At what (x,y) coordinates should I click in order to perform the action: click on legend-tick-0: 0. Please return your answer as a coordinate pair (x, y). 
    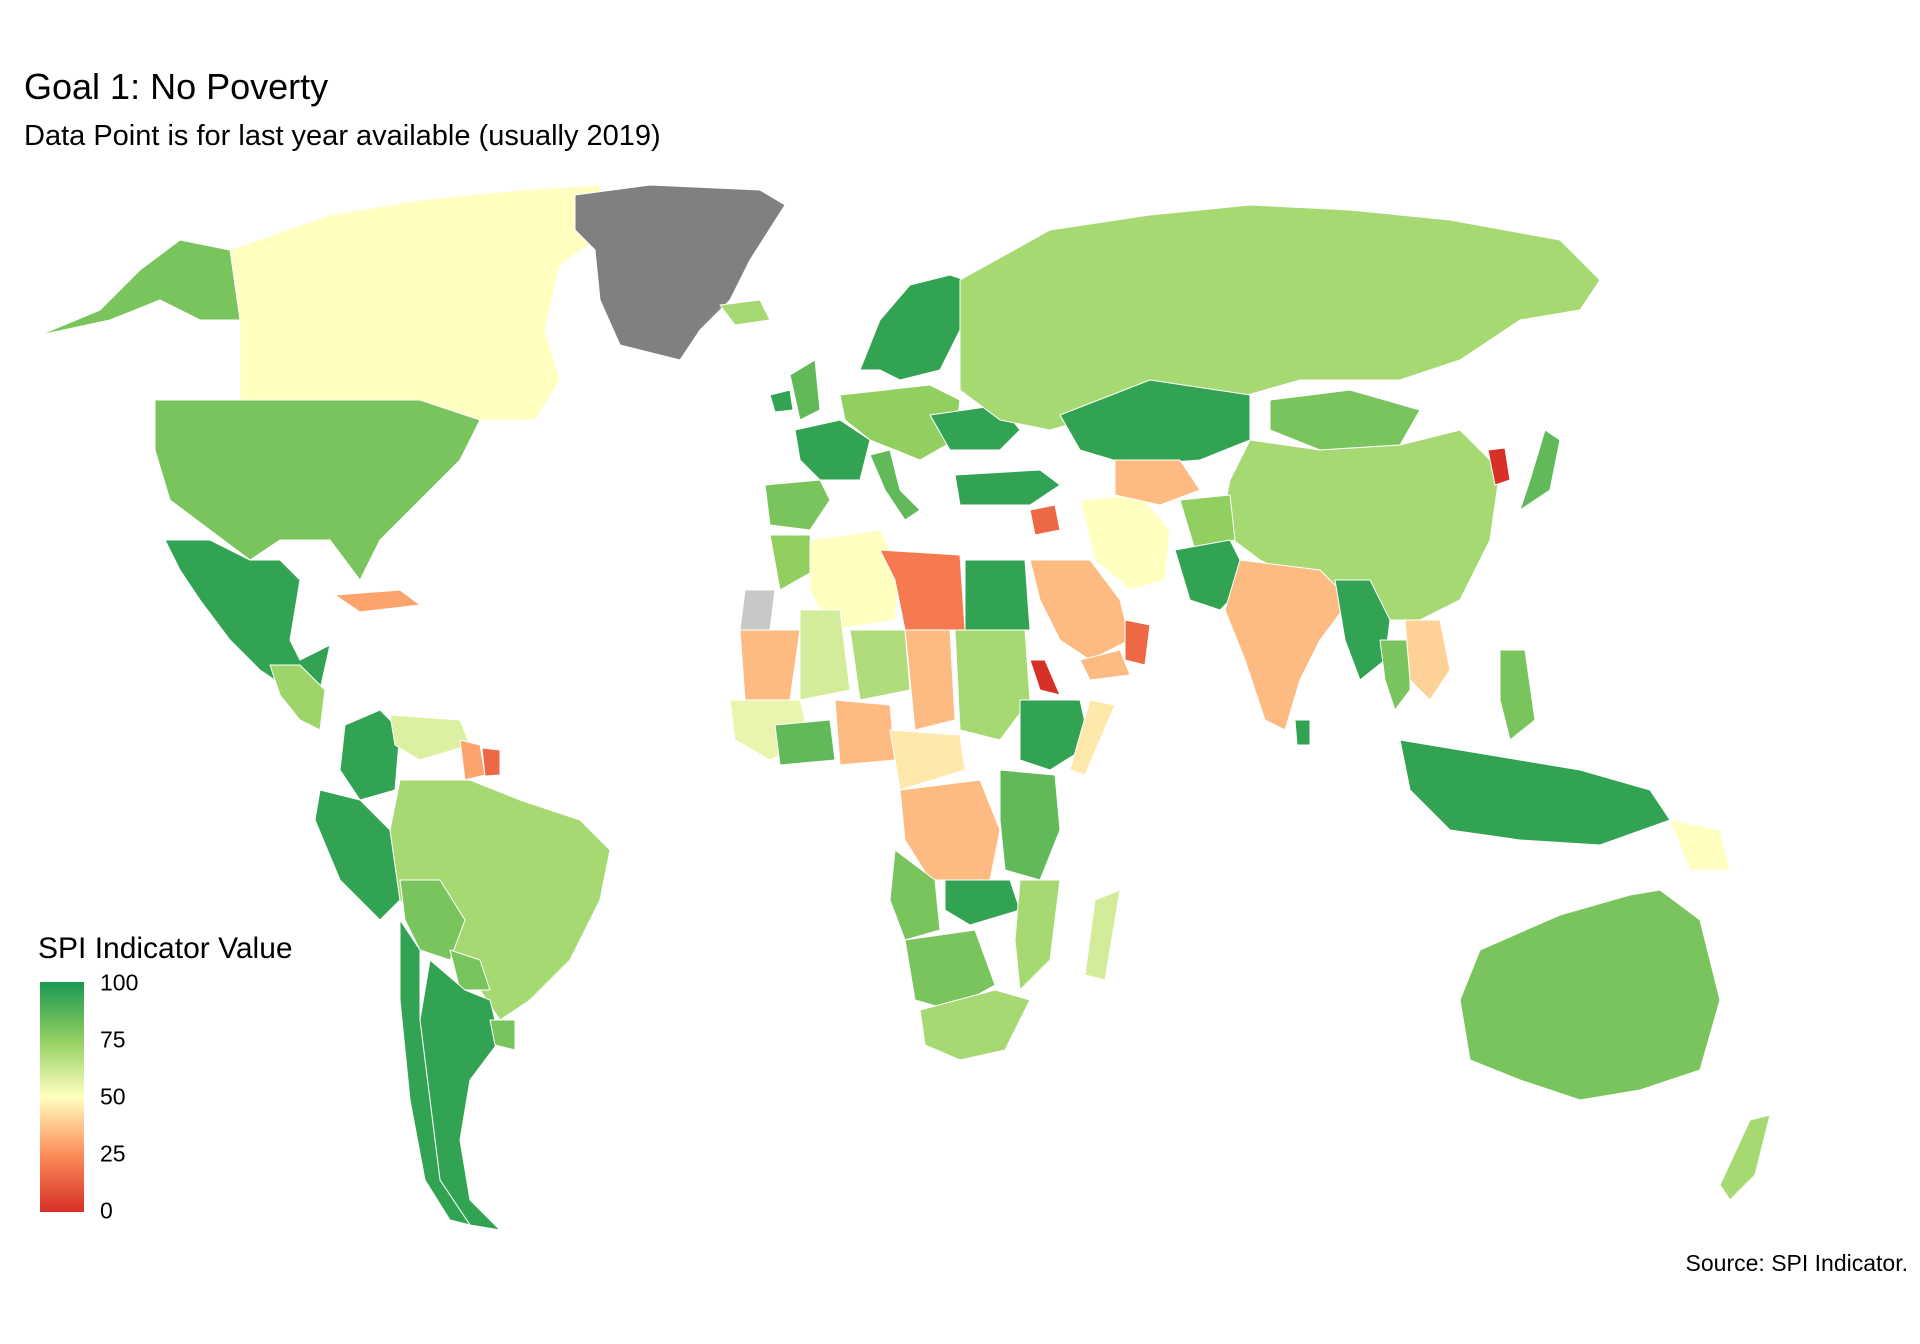
    Looking at the image, I should click on (106, 1210).